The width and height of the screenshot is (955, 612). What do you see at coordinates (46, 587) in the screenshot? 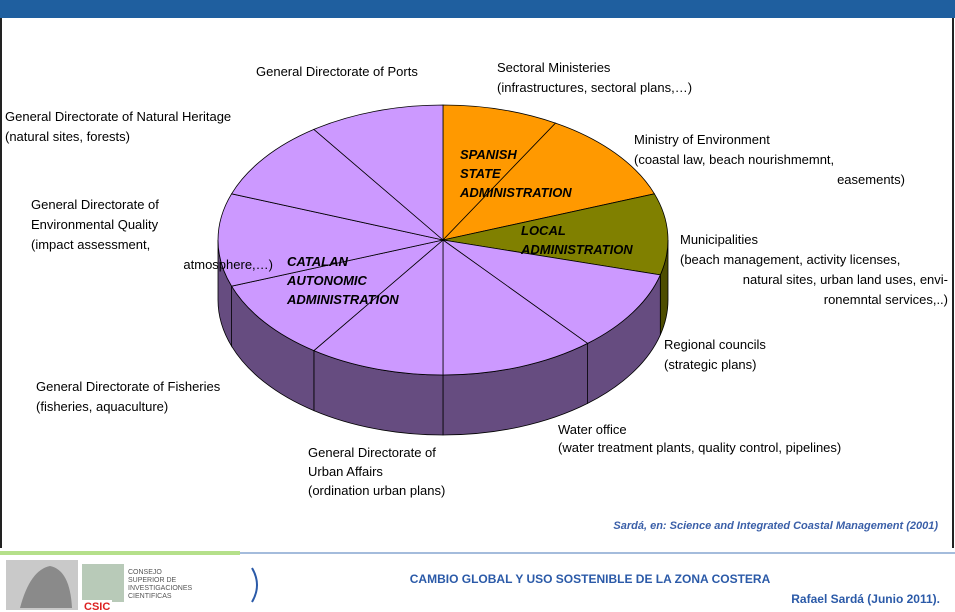
I see `logo-portrait-shade` at bounding box center [46, 587].